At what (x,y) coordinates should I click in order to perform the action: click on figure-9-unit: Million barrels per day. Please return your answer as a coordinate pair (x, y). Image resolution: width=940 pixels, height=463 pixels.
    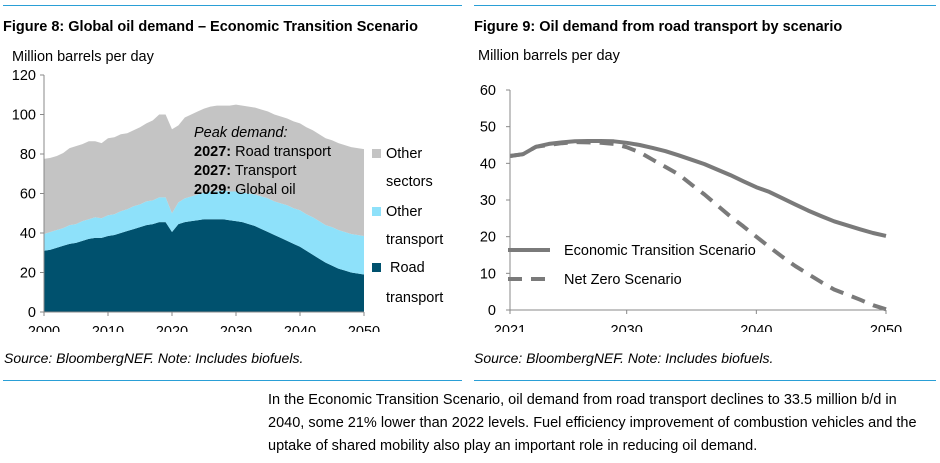
    Looking at the image, I should click on (549, 56).